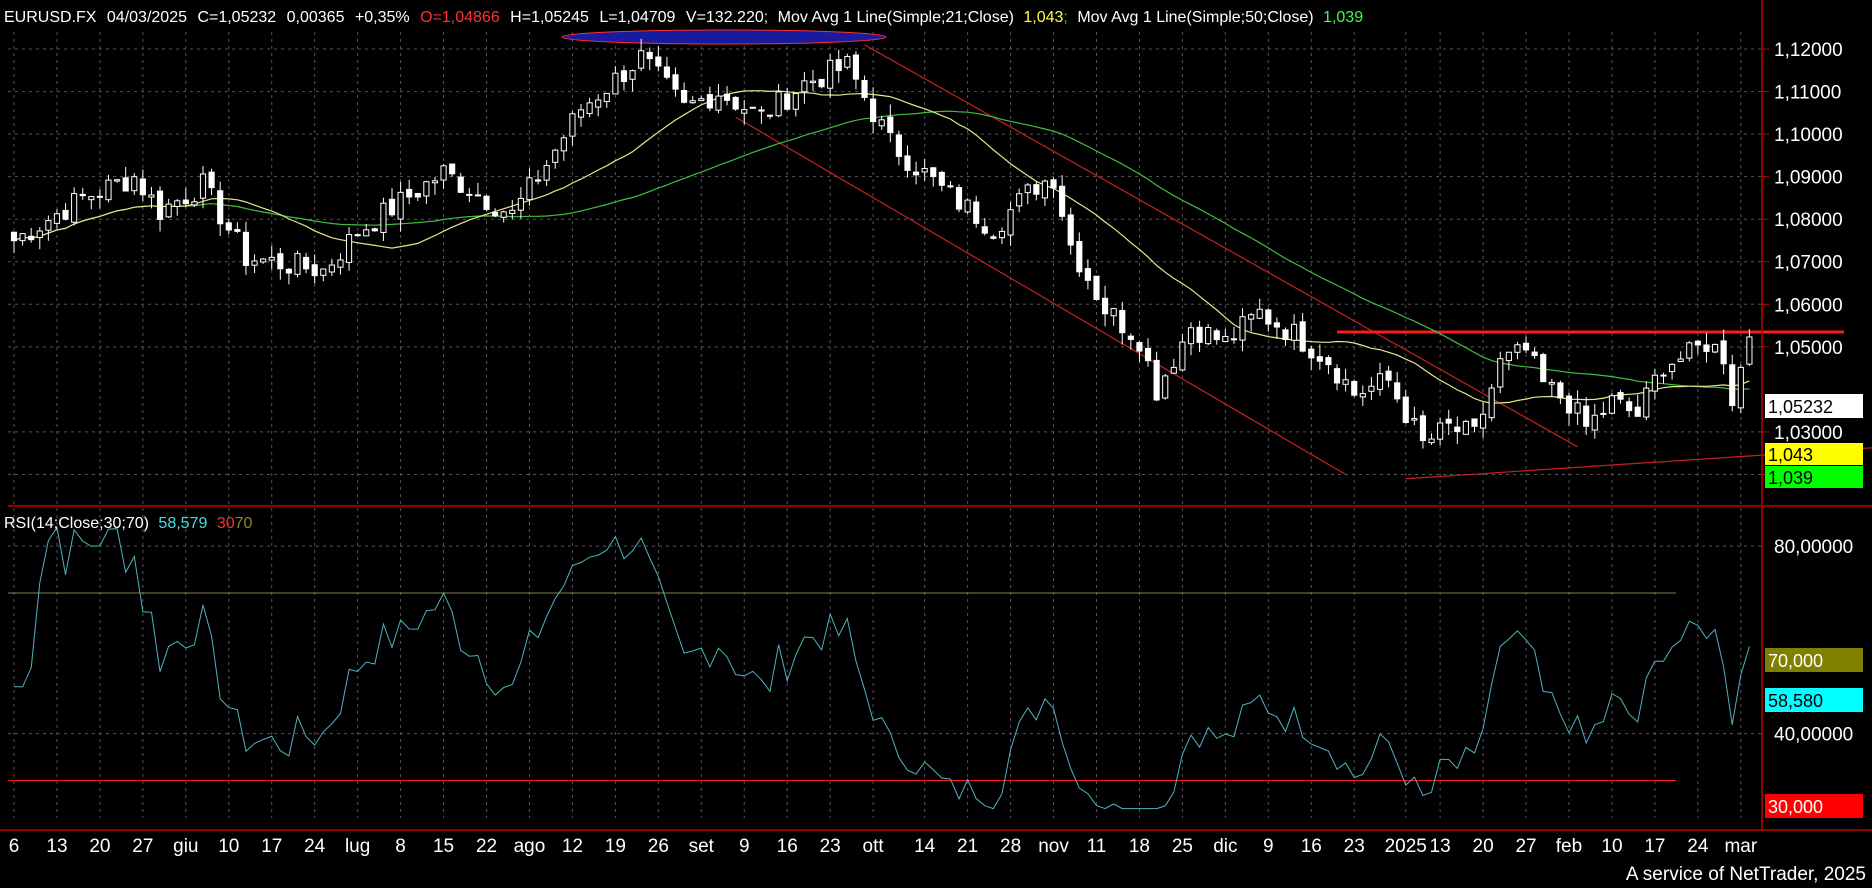 This screenshot has width=1872, height=888. Describe the element at coordinates (1182, 846) in the screenshot. I see `time-tick-label: 25` at that location.